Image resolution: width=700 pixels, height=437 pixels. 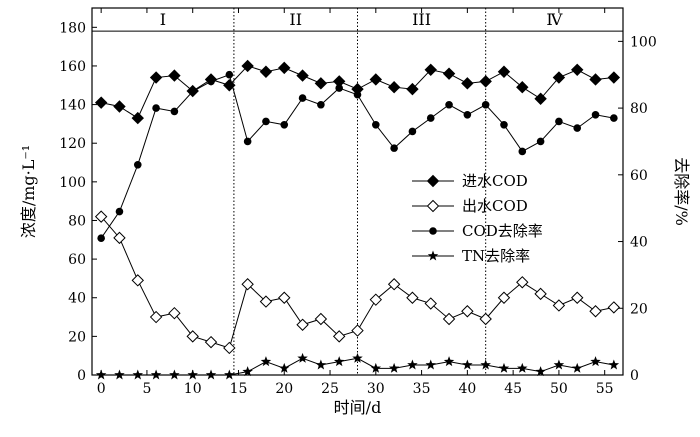 I want to click on x-tick-label: 0, so click(x=101, y=389).